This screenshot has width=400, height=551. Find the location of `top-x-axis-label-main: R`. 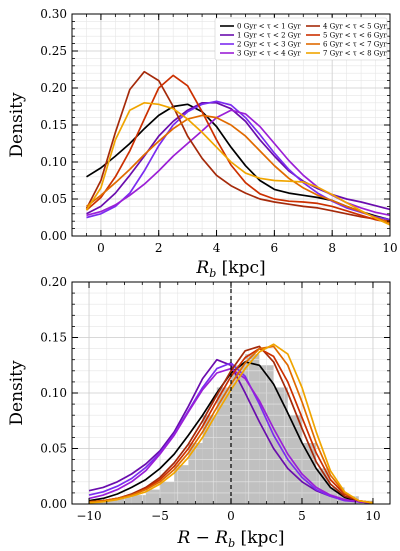

top-x-axis-label-main: R is located at coordinates (202, 268).